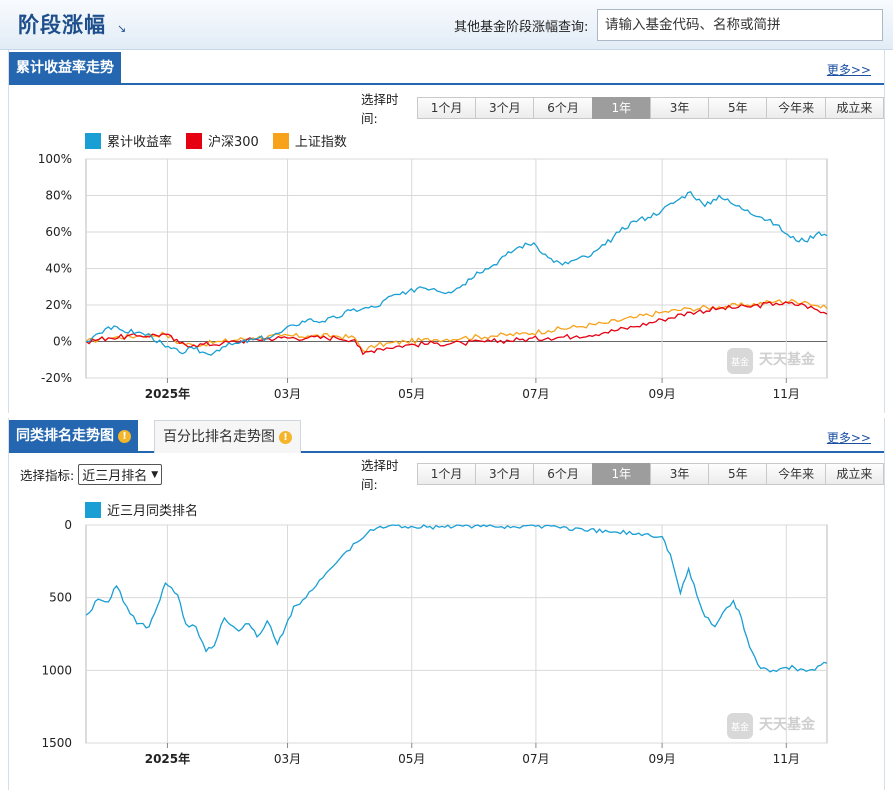  I want to click on tab-peer-rank: 同类排名走势图!, so click(73, 436).